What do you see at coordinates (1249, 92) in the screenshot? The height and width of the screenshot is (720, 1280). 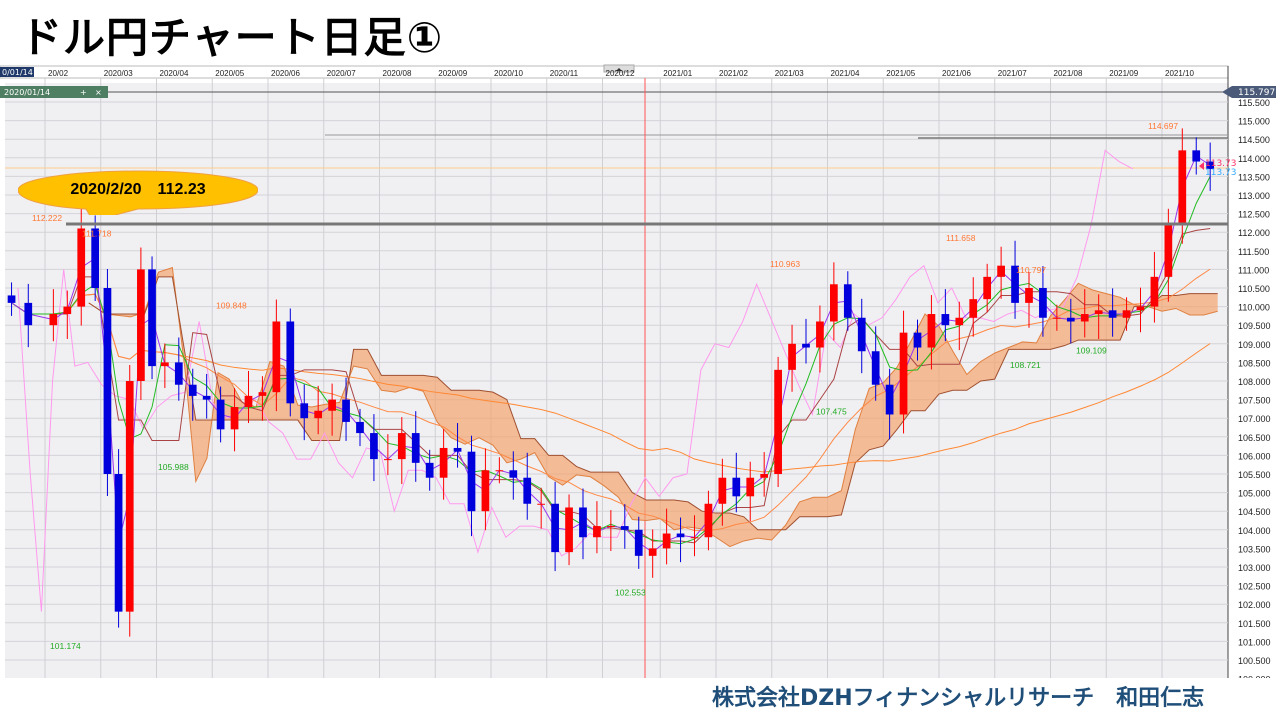 I see `current-price-tag` at bounding box center [1249, 92].